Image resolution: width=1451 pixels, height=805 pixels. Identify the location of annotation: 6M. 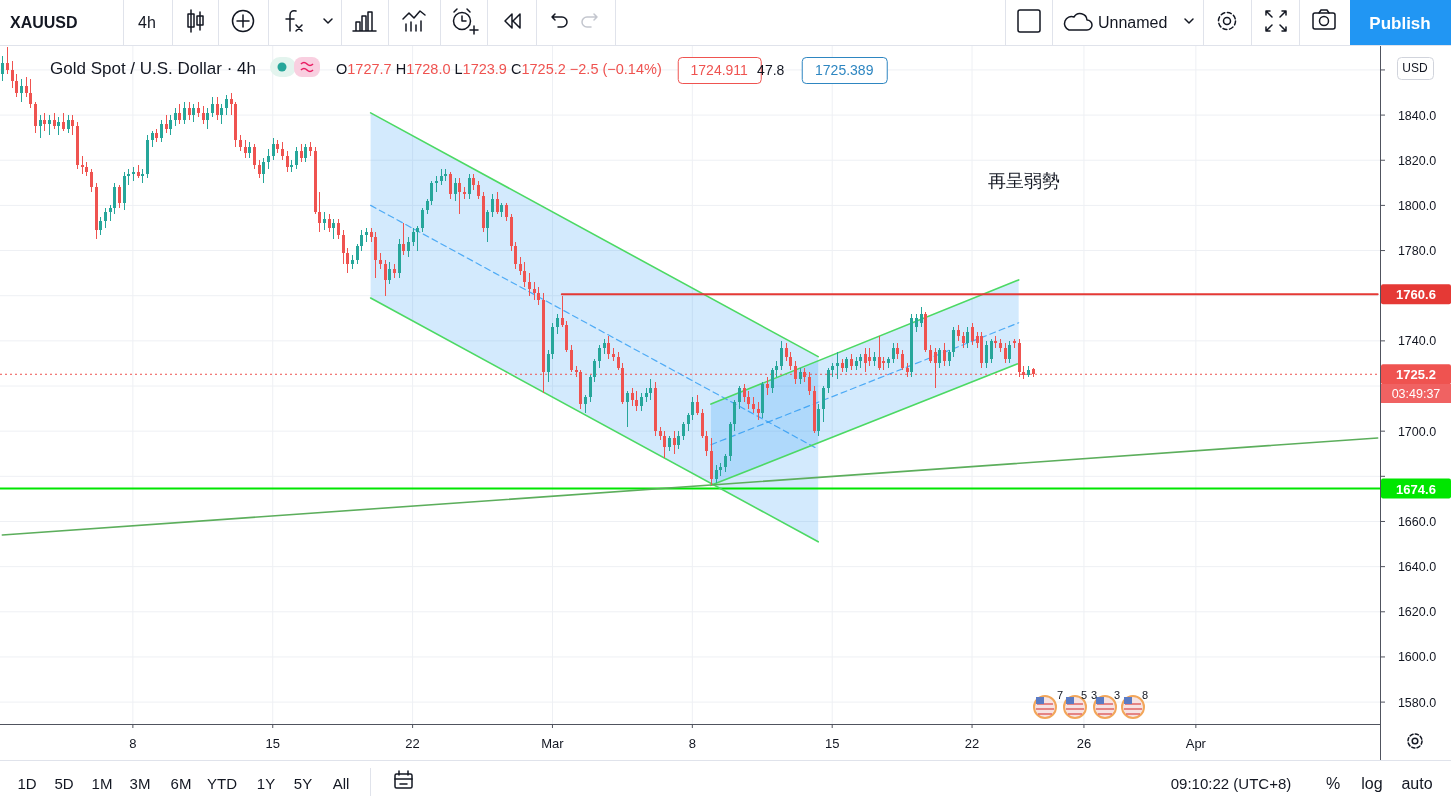
(181, 783).